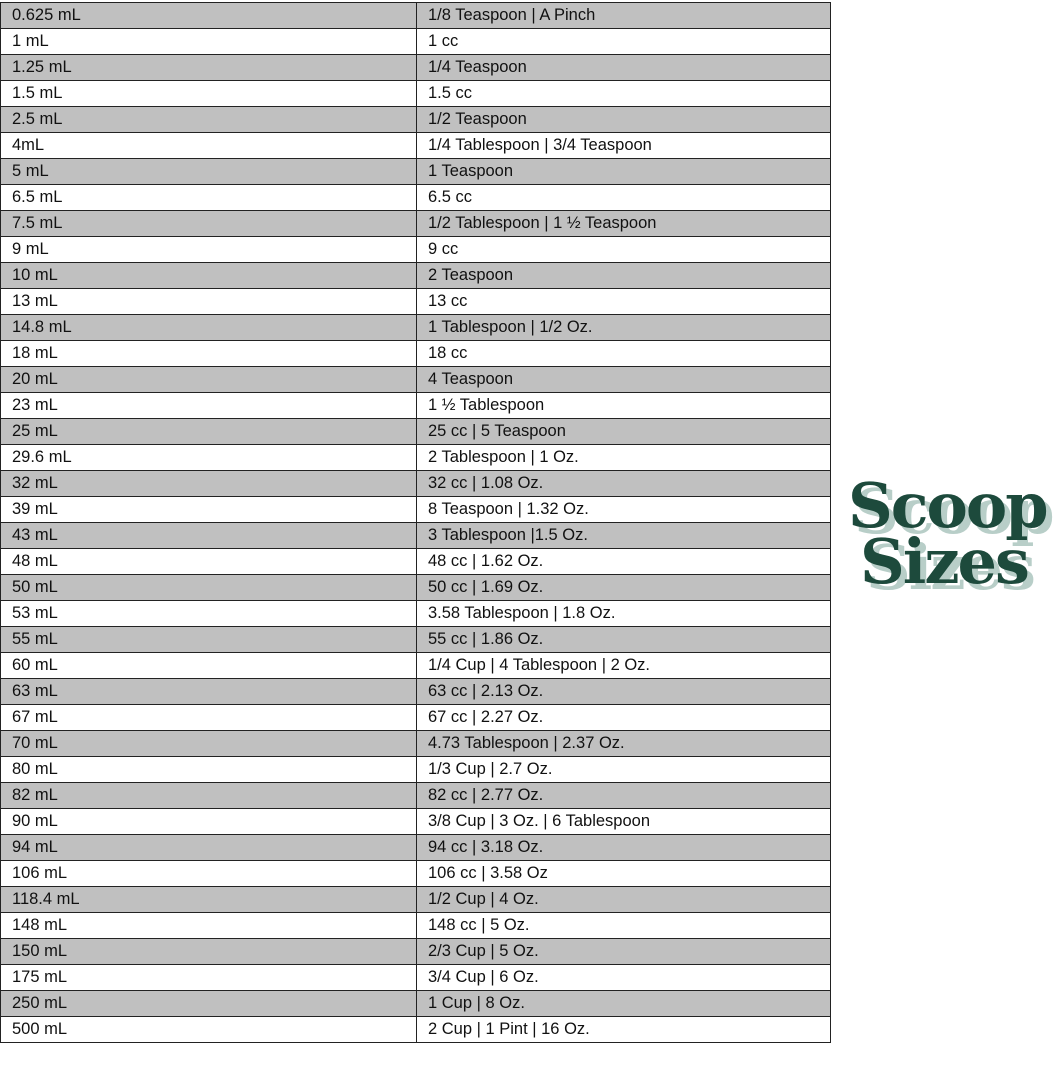 The width and height of the screenshot is (1063, 1080). I want to click on table-row: 1.5 mL 1.5 cc, so click(415, 93).